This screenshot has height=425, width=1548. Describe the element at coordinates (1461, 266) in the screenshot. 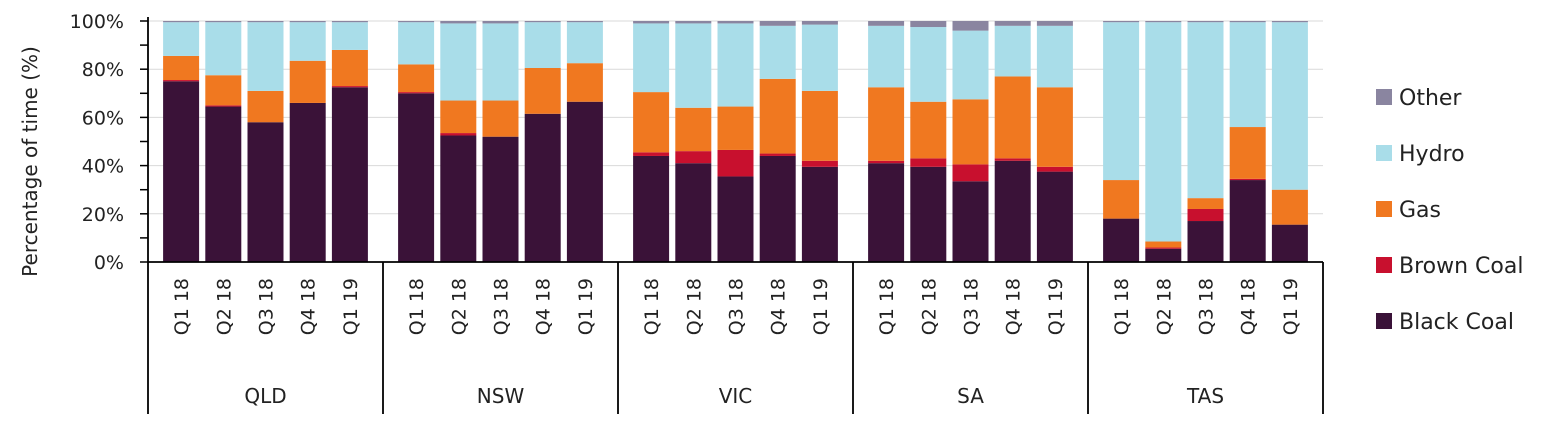

I see `legend-label: Brown Coal` at that location.